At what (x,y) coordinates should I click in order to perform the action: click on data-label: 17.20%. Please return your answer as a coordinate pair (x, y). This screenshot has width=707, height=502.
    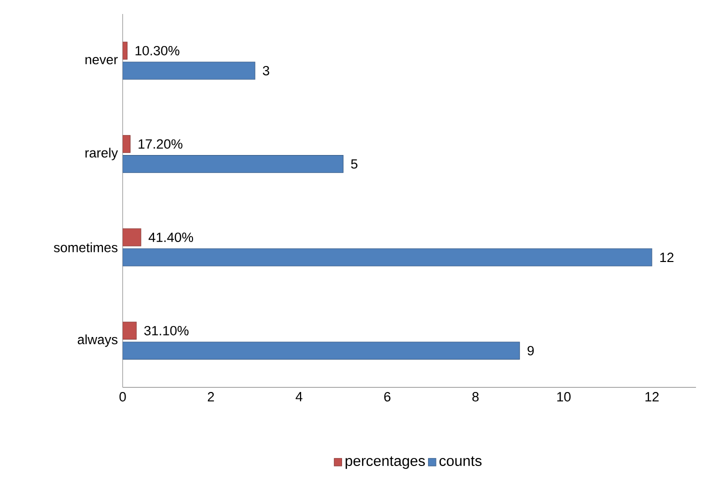
    Looking at the image, I should click on (160, 144).